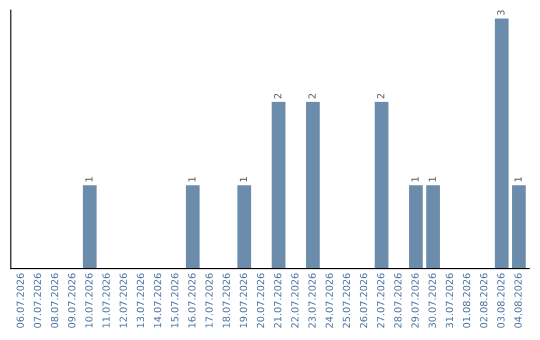  I want to click on x-tick-label: 12.07.2026, so click(123, 300).